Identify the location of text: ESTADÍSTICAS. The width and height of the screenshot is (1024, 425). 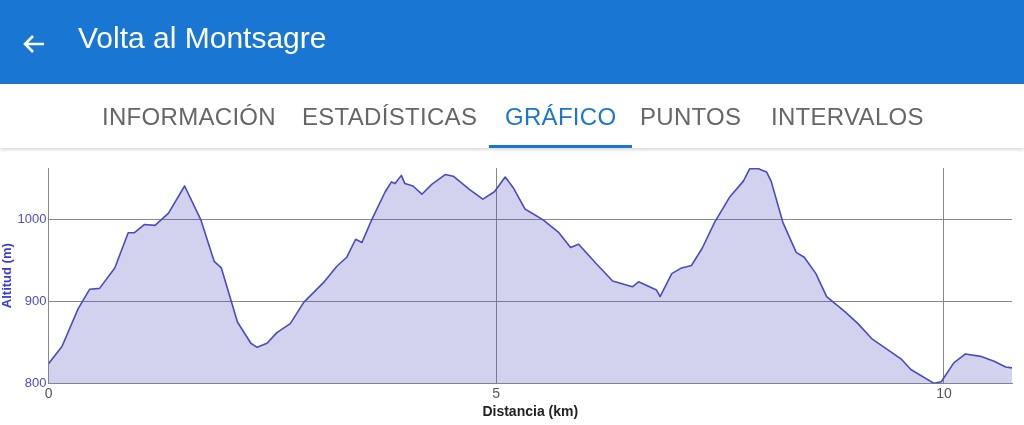
(390, 117).